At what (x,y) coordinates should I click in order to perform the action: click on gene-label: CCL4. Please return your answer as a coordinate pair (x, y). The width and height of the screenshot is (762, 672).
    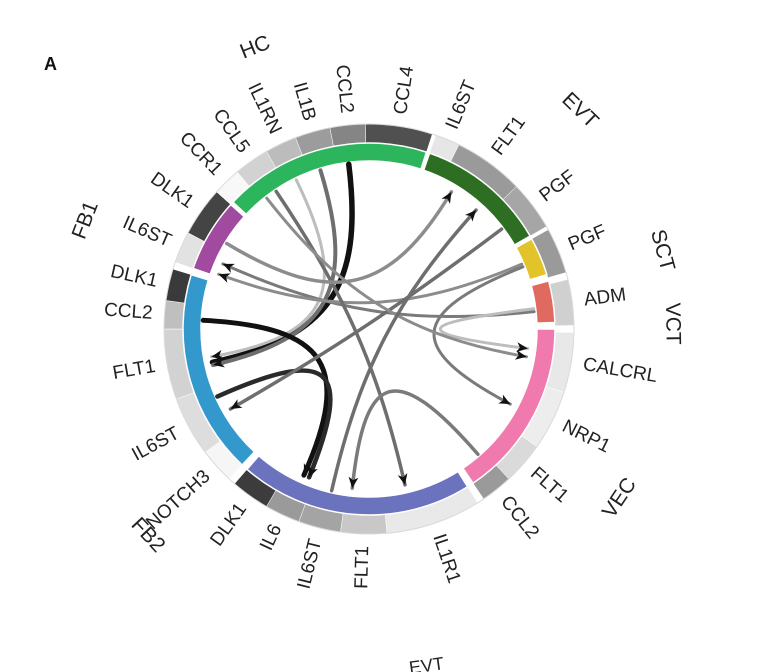
    Looking at the image, I should click on (404, 90).